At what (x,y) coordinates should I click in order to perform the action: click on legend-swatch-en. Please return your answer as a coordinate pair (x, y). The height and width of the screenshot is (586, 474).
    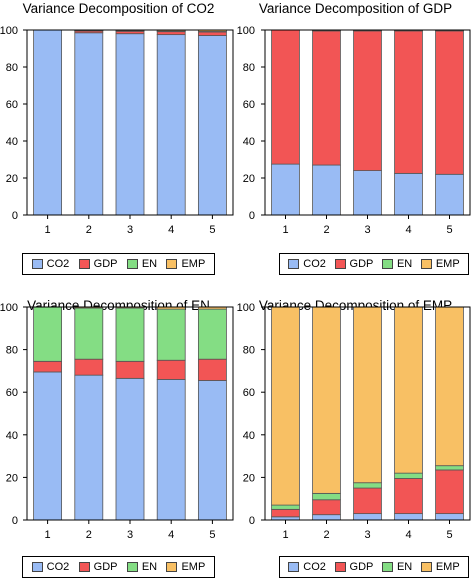
    Looking at the image, I should click on (387, 264).